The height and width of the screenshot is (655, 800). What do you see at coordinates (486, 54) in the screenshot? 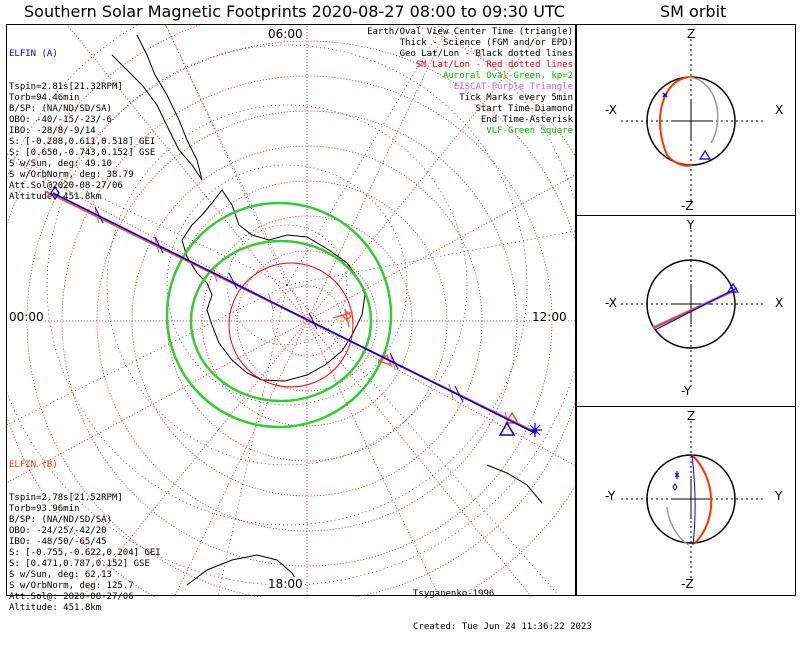
I see `legend-item: Geo Lat/Lon - Black dotted lines` at bounding box center [486, 54].